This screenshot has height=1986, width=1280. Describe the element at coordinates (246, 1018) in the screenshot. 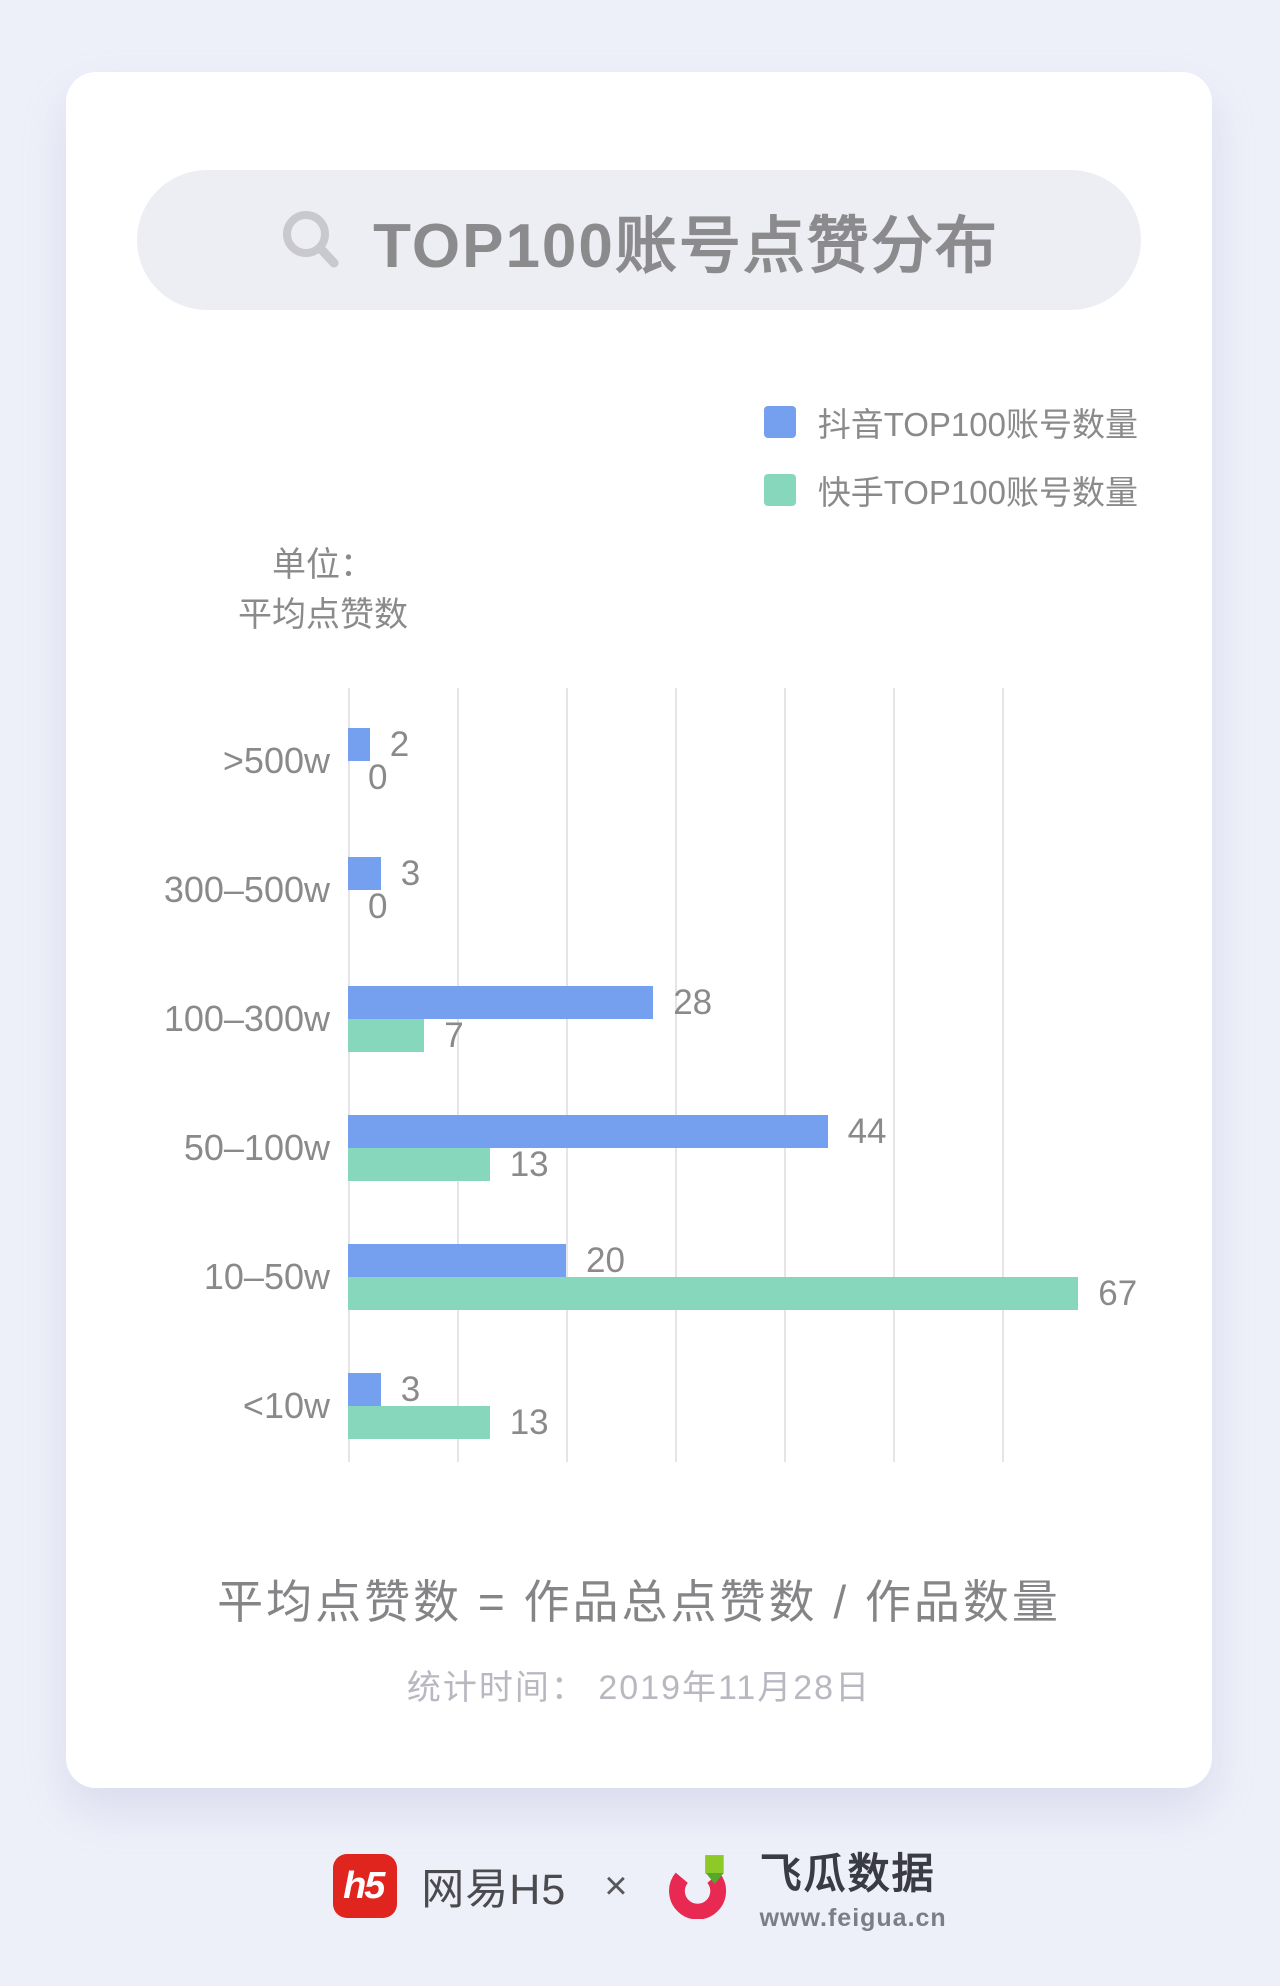

I see `category-label: 100–300w` at that location.